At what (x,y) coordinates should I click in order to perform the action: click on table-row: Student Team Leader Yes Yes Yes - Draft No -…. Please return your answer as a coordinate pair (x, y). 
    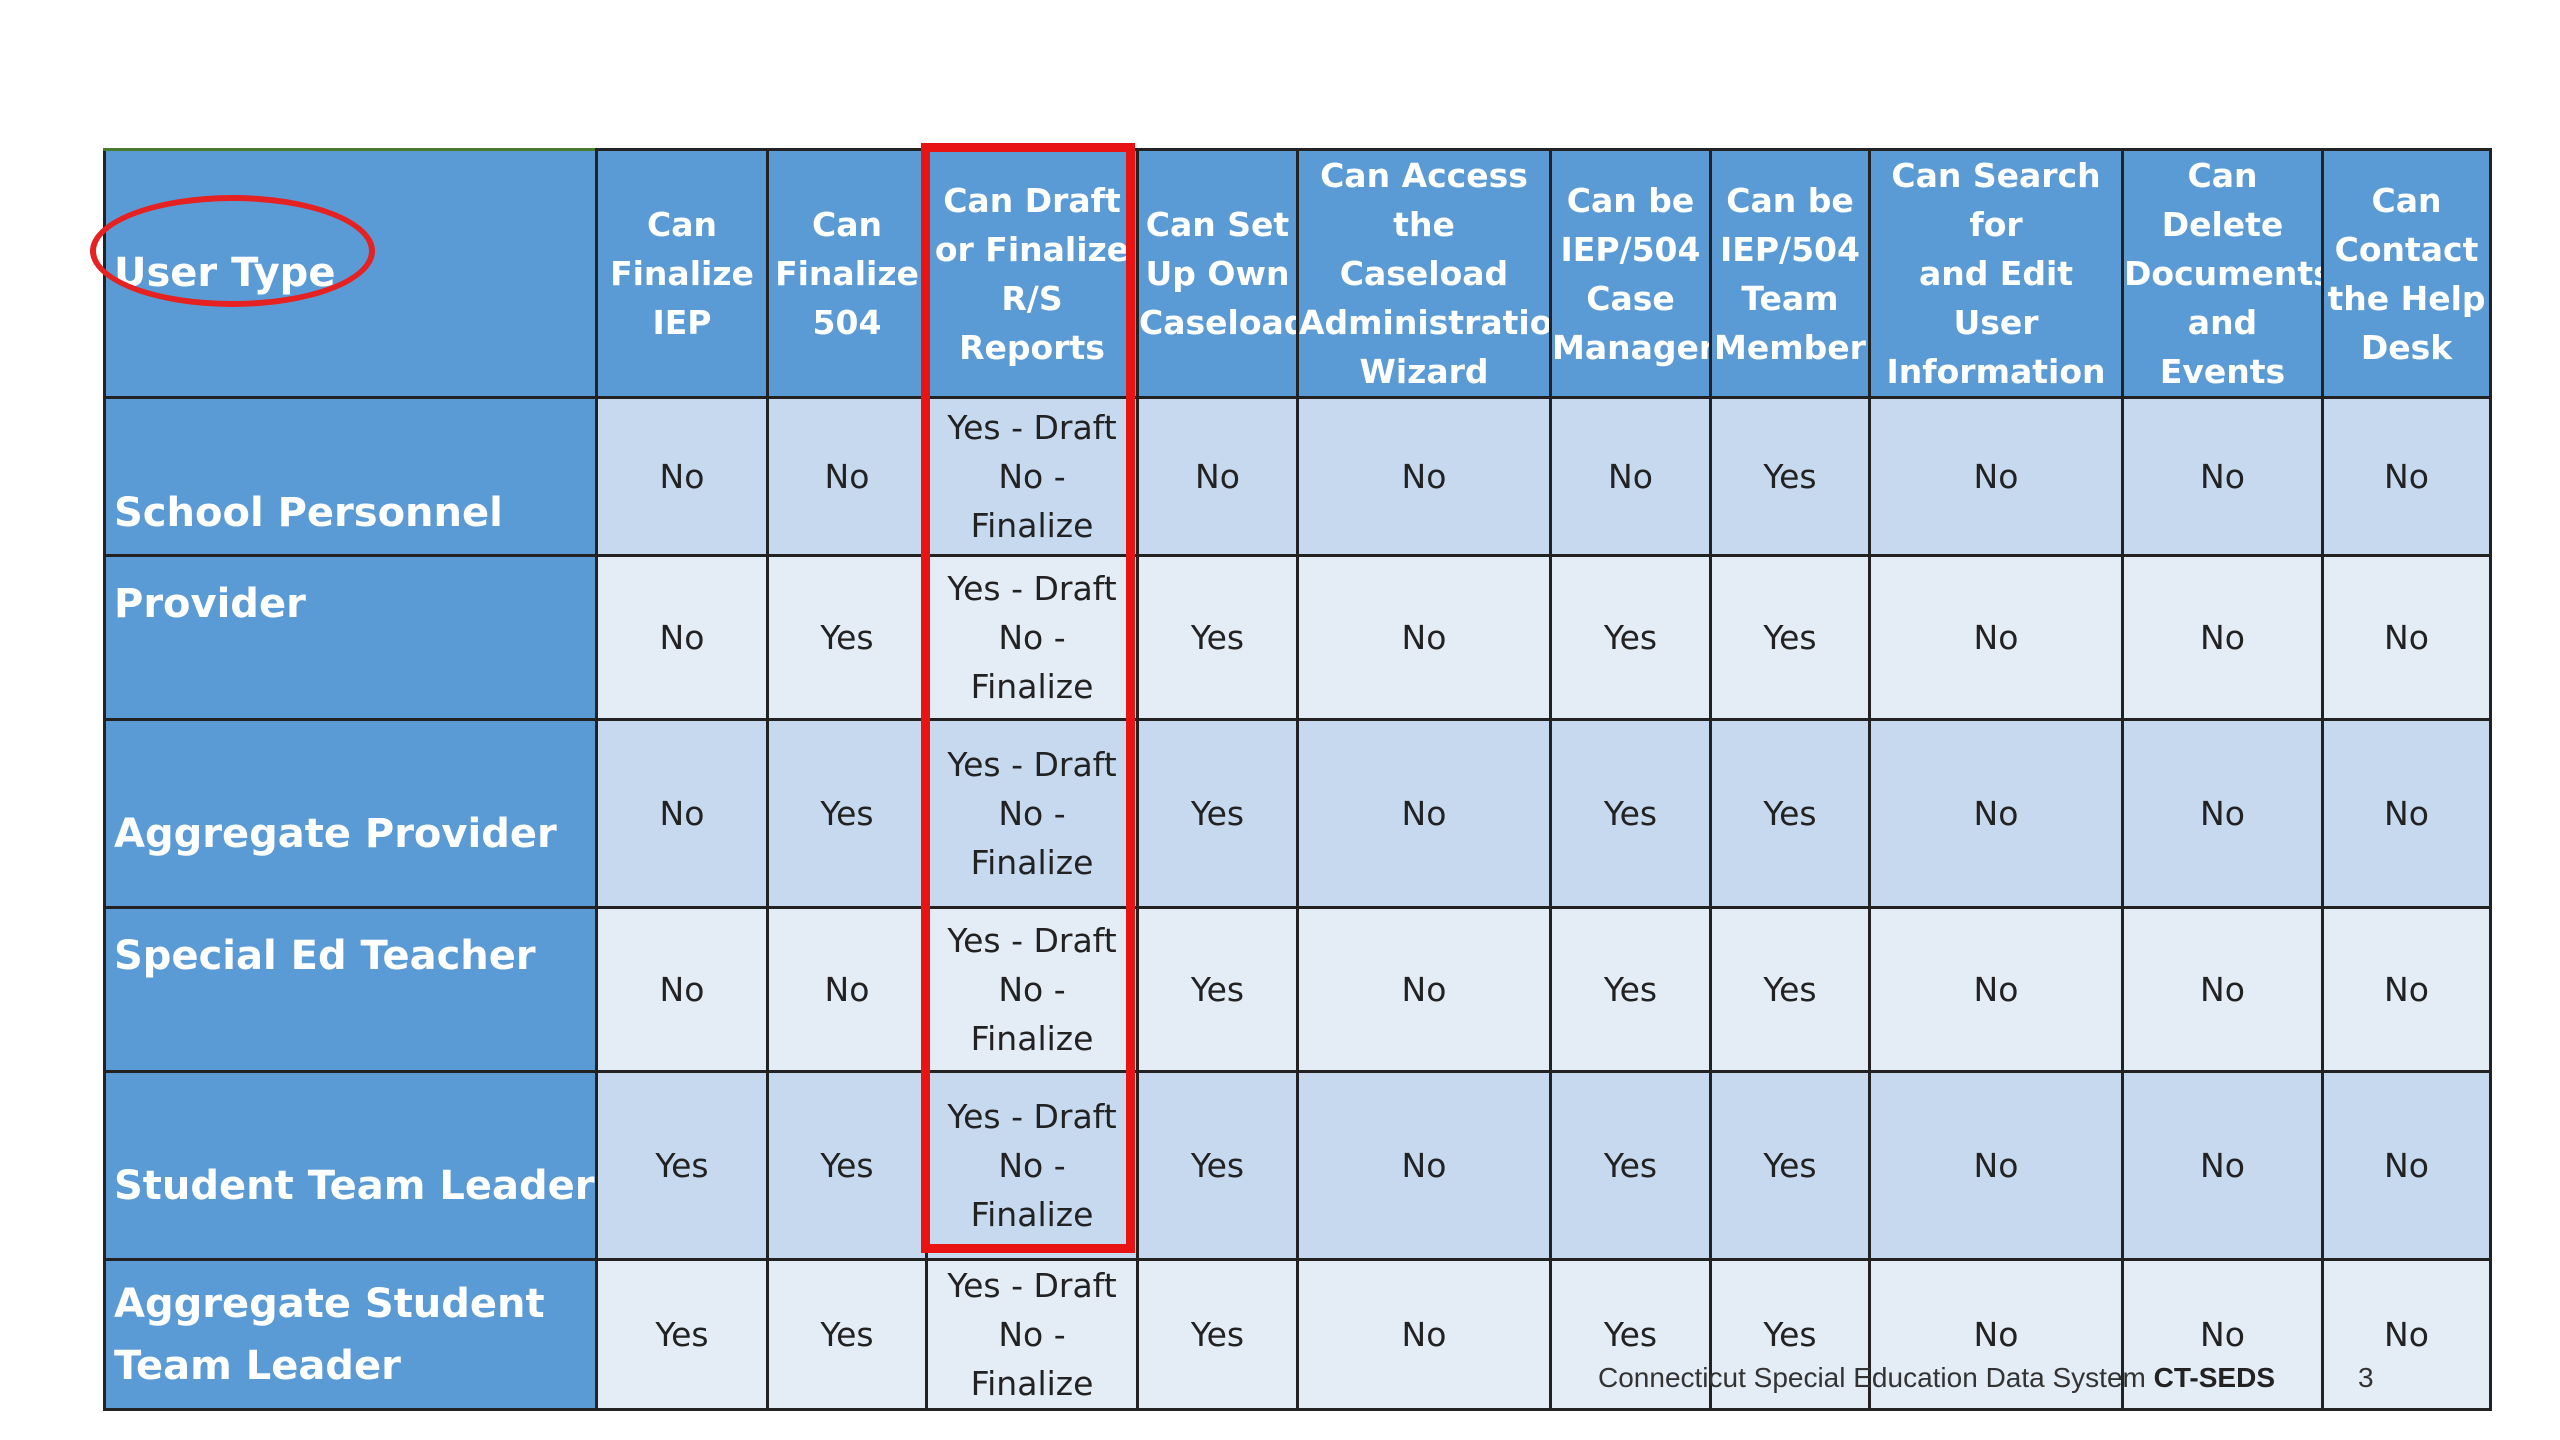
    Looking at the image, I should click on (1297, 1165).